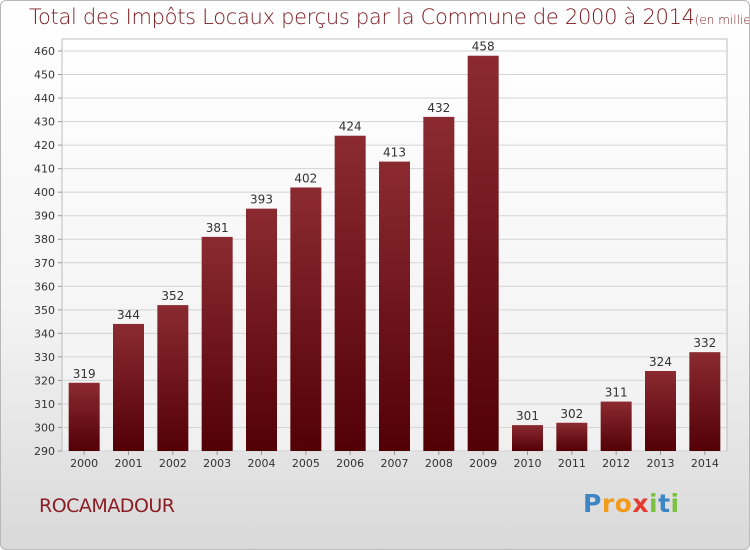 This screenshot has height=550, width=750. What do you see at coordinates (44, 169) in the screenshot?
I see `y-tick-label: 410` at bounding box center [44, 169].